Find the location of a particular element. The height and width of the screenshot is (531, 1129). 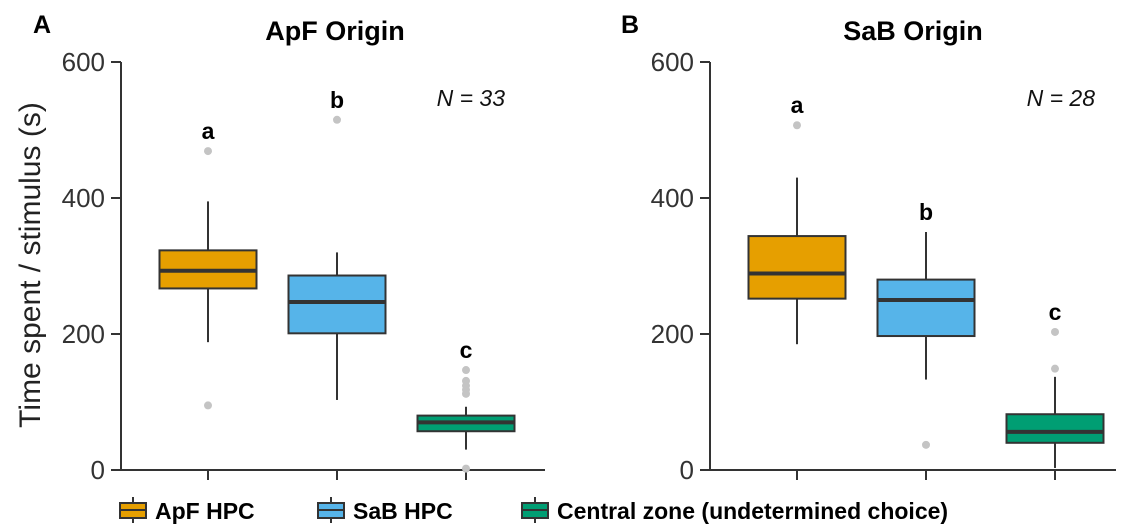

legend-item-3: Central zone (undetermined choice) is located at coordinates (734, 510).